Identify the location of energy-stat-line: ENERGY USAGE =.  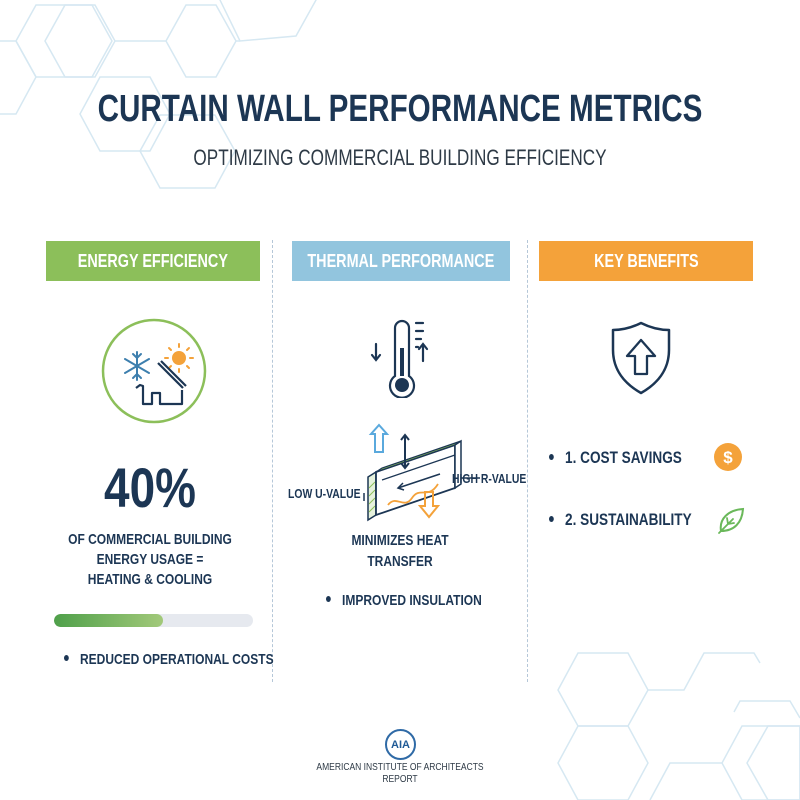
(150, 559).